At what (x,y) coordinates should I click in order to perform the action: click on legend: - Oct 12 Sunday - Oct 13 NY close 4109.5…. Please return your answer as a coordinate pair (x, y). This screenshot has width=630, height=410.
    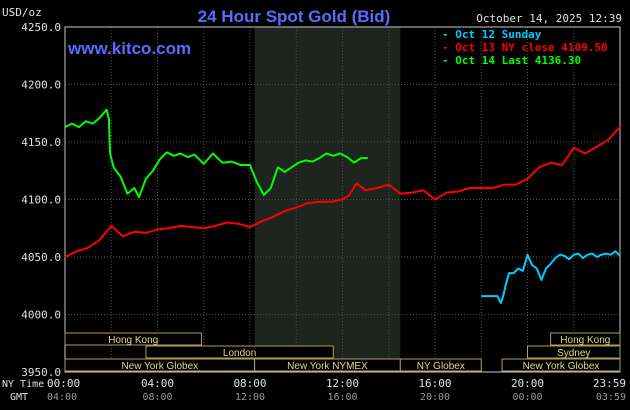
    Looking at the image, I should click on (525, 47).